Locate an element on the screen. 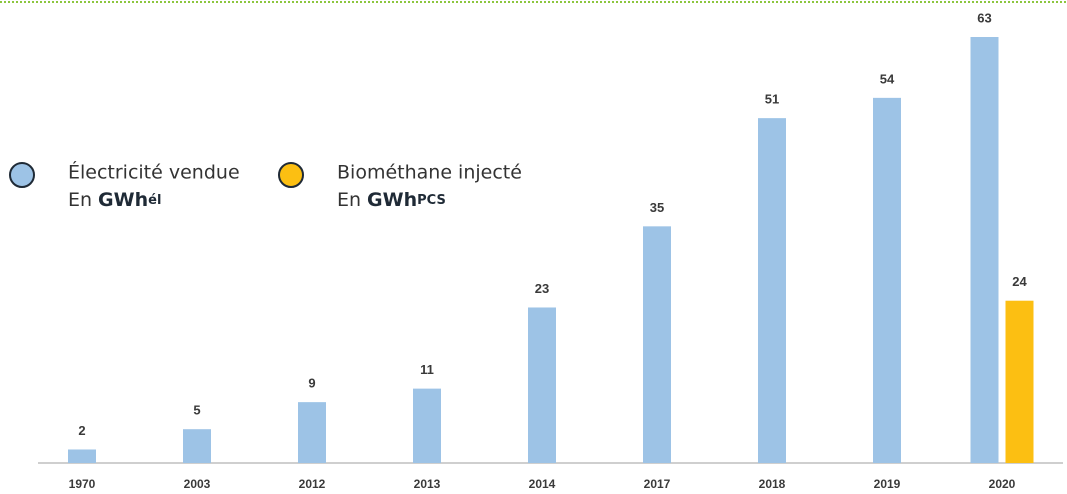  data-label: 54 is located at coordinates (887, 78).